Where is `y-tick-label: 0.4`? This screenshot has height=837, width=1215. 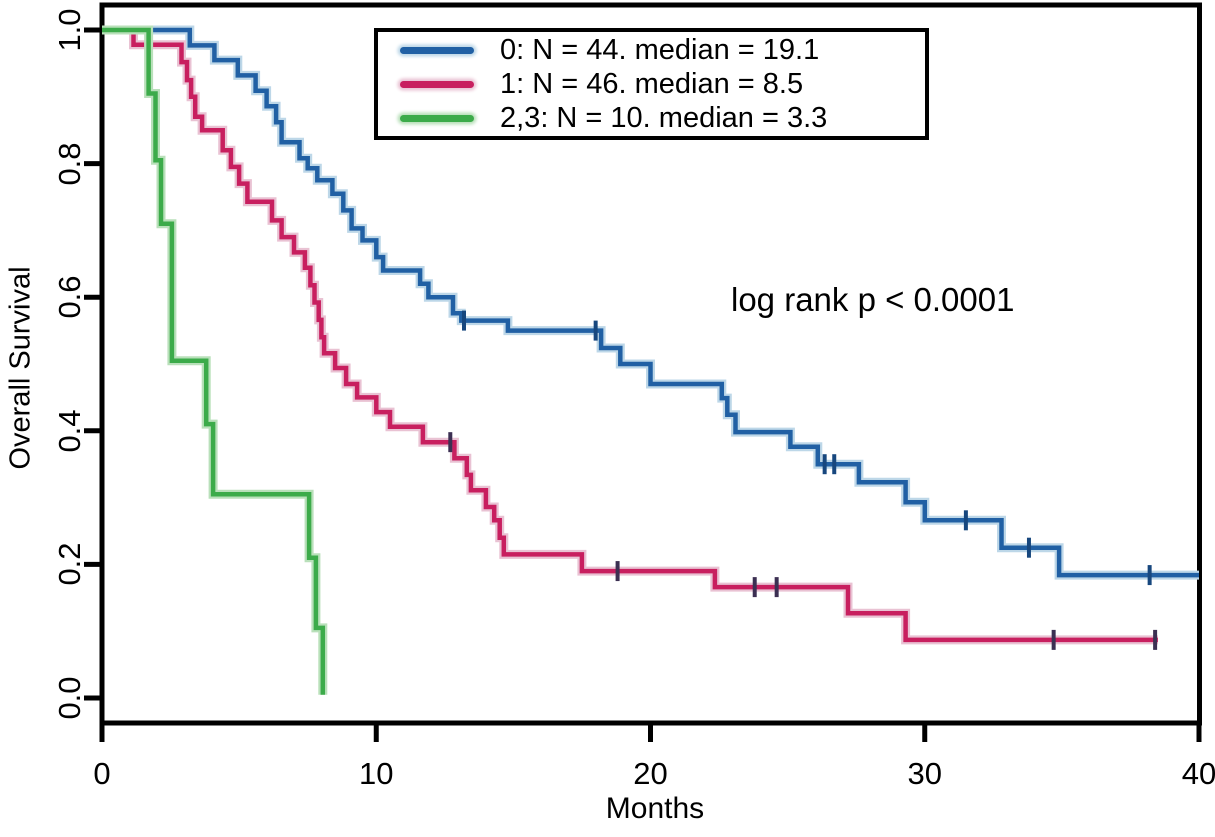
y-tick-label: 0.4 is located at coordinates (69, 431).